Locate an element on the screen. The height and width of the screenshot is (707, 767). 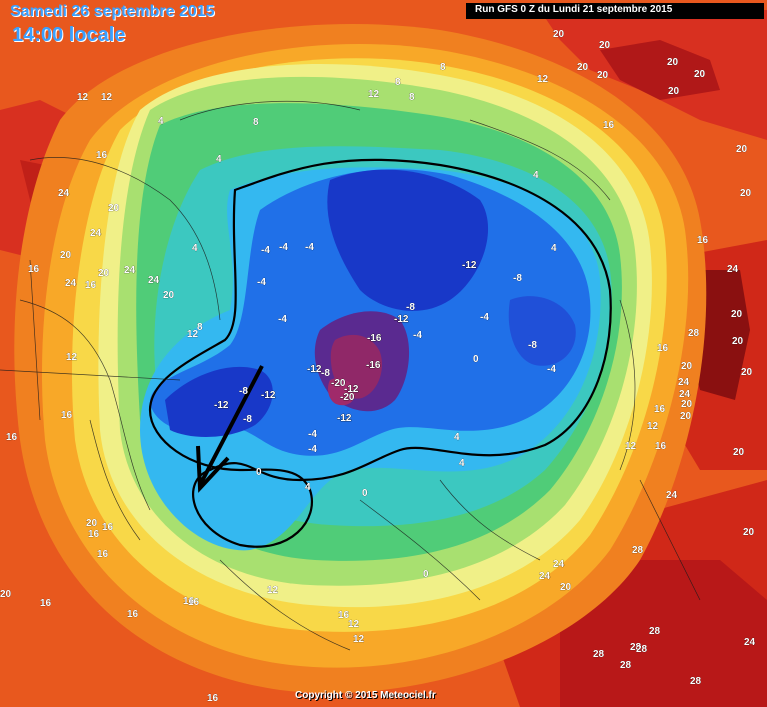
dark-blue-core-west is located at coordinates (219, 401).